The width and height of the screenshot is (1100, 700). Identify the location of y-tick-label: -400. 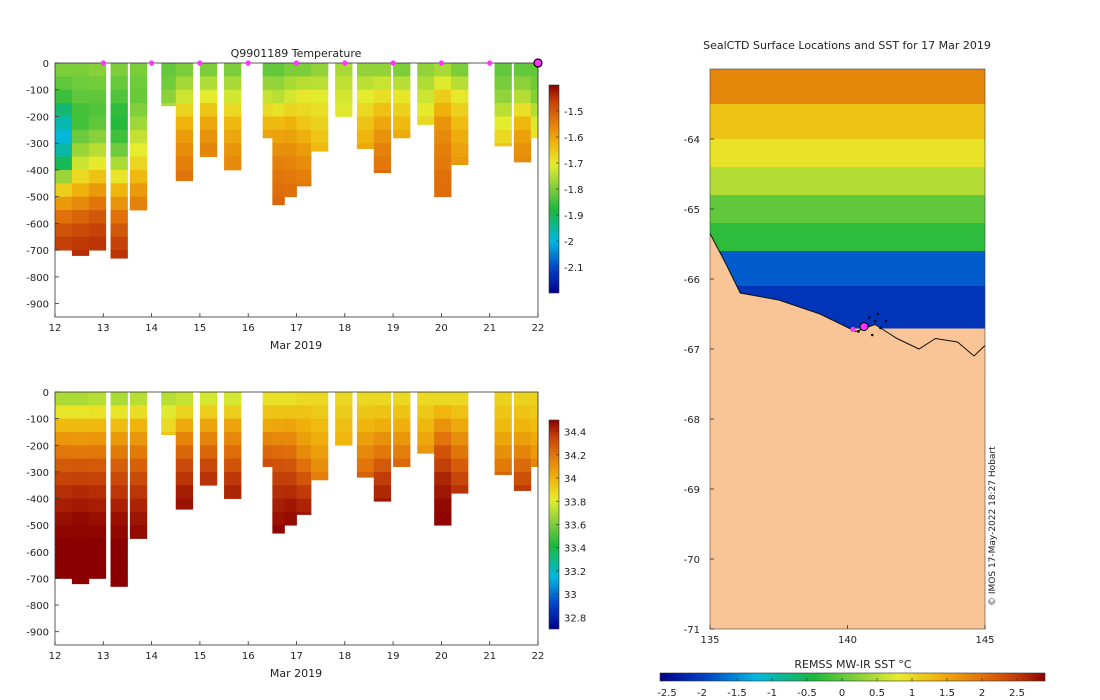
(37, 500).